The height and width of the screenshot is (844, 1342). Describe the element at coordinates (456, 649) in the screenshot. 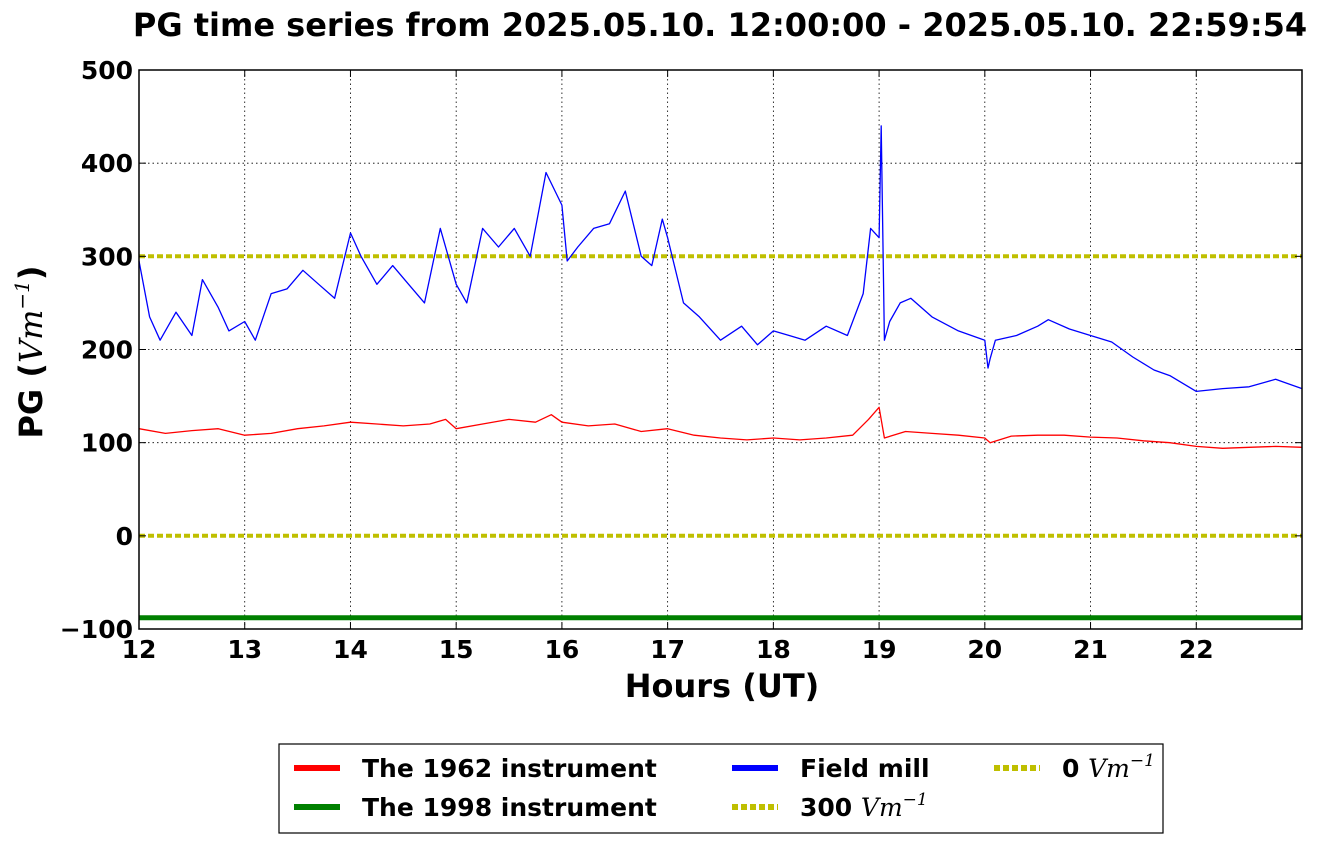

I see `x-tick-label: 15` at that location.